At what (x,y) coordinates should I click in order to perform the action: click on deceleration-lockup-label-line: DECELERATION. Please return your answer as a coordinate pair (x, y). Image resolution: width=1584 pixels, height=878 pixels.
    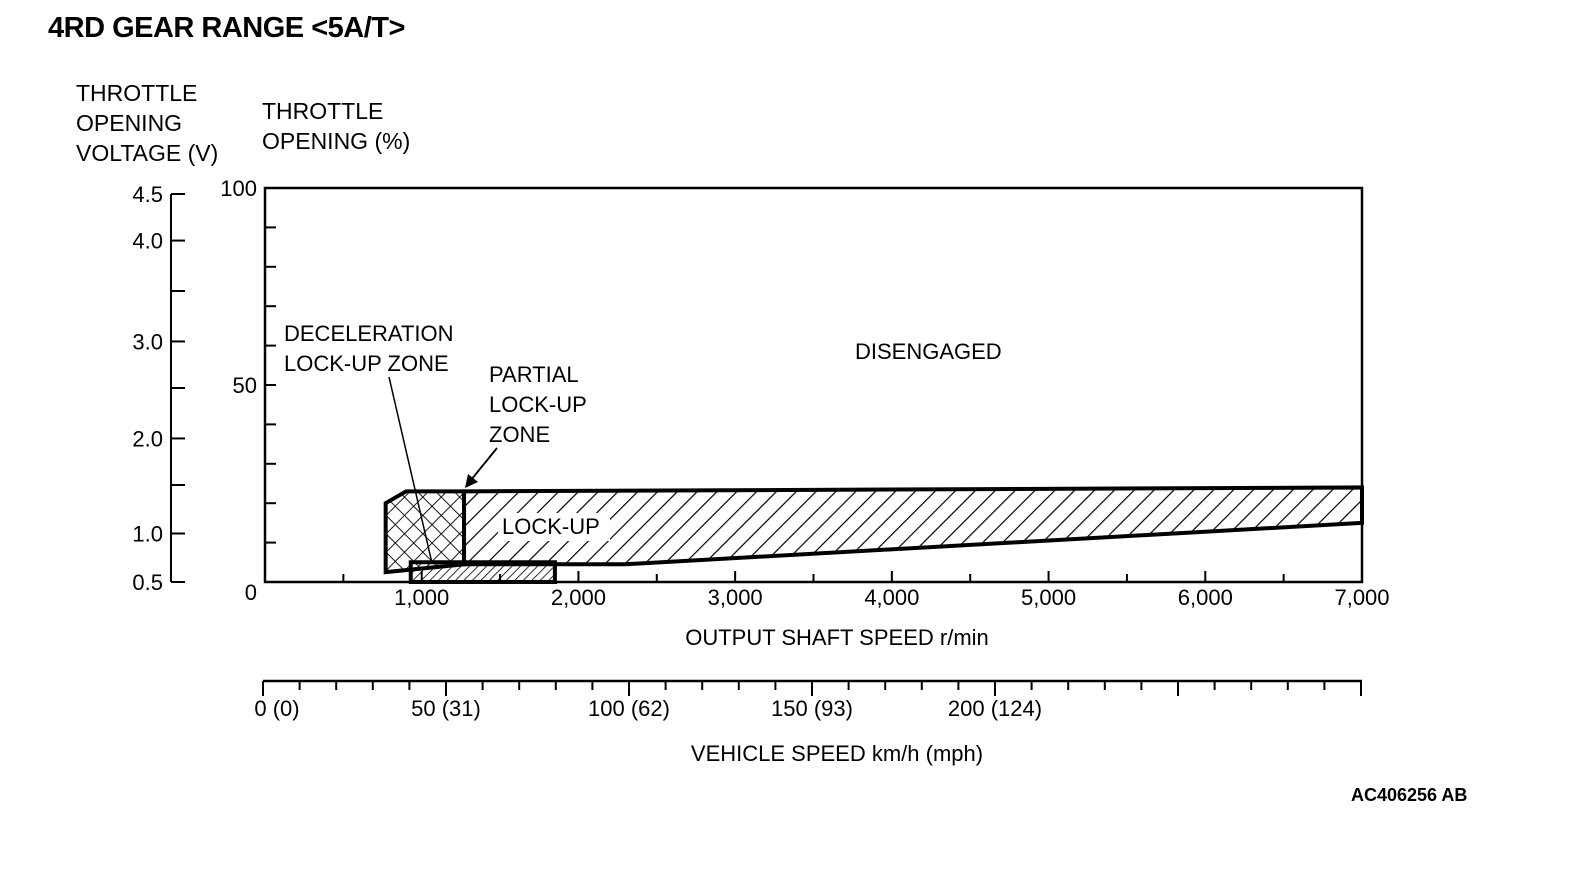
    Looking at the image, I should click on (369, 333).